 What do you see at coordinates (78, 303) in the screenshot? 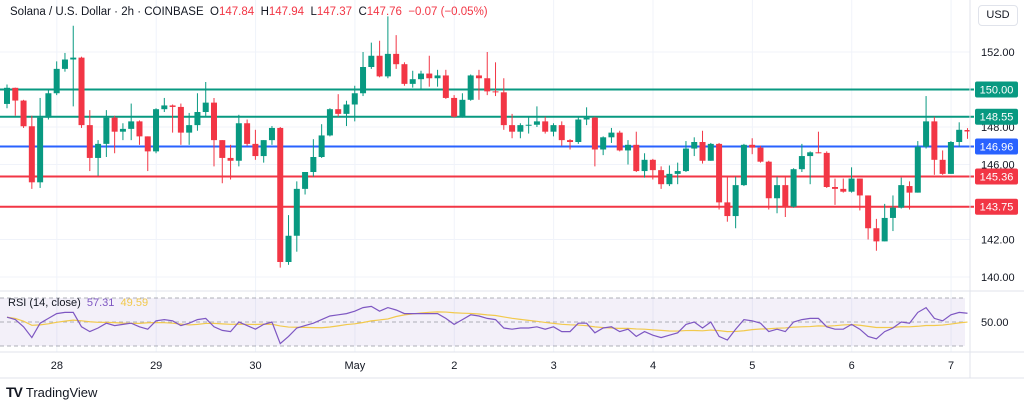
I see `rsi-legend: RSI (14, close) 57.31 49.59` at bounding box center [78, 303].